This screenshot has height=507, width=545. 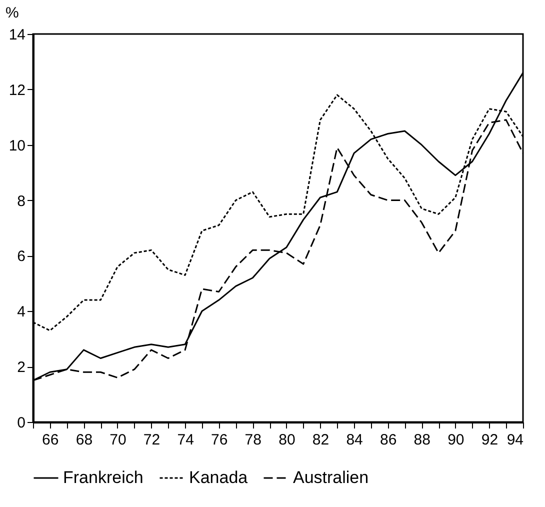 What do you see at coordinates (21, 312) in the screenshot?
I see `y-tick-label: 4` at bounding box center [21, 312].